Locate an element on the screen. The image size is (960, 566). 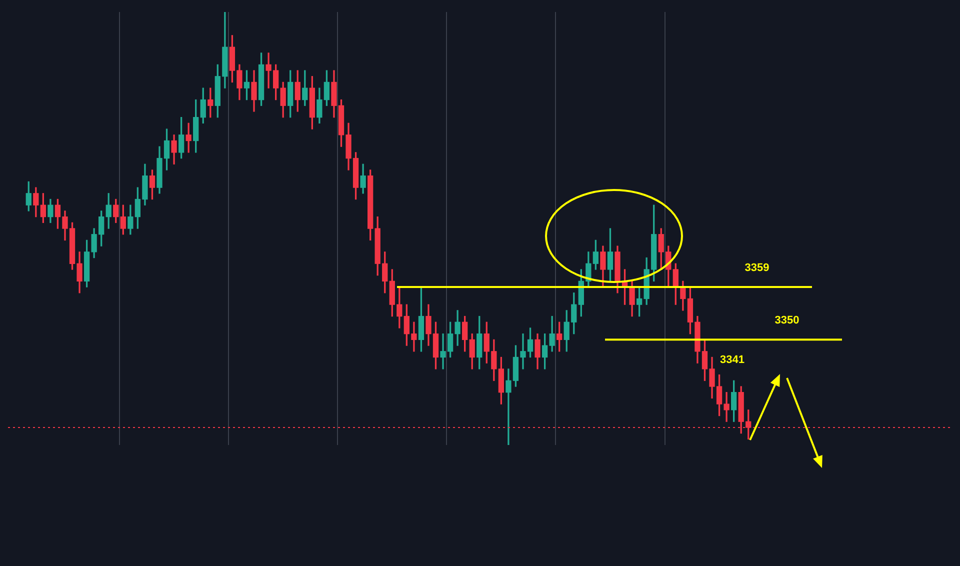
annotation: 3341 is located at coordinates (732, 360).